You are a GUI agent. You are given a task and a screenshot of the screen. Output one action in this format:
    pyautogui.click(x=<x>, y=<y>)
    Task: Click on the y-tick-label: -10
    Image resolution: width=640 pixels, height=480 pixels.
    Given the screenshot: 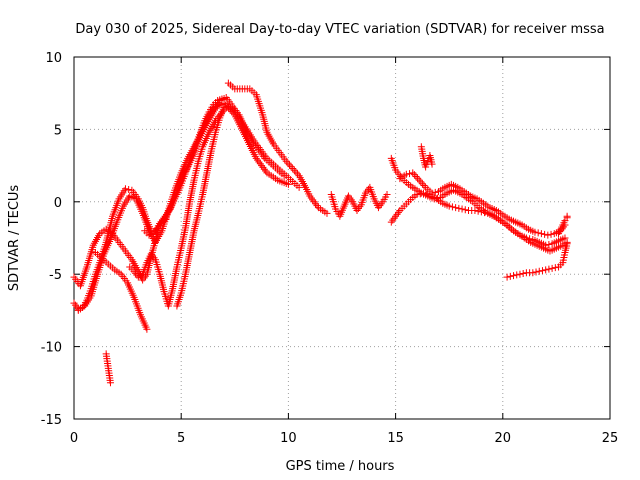 What is the action you would take?
    pyautogui.click(x=51, y=348)
    